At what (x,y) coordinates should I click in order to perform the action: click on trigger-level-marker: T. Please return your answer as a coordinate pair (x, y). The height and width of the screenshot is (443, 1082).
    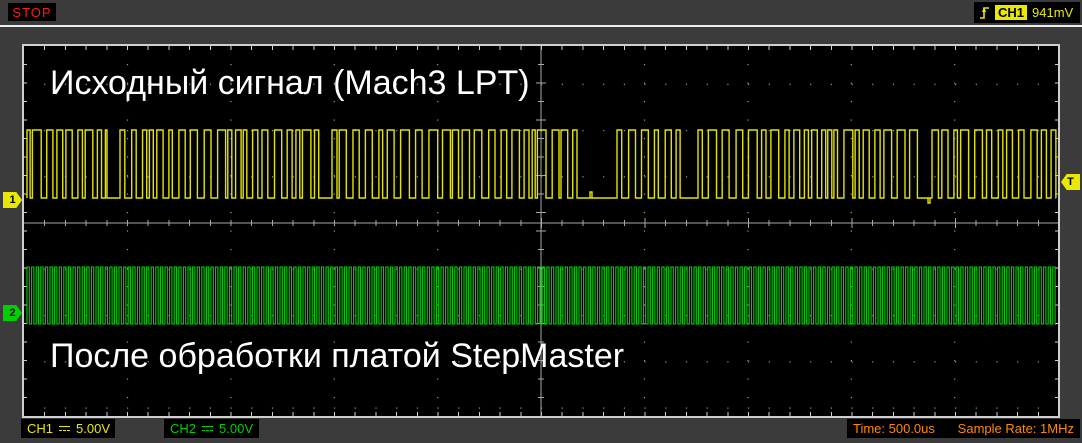
    Looking at the image, I should click on (1070, 182).